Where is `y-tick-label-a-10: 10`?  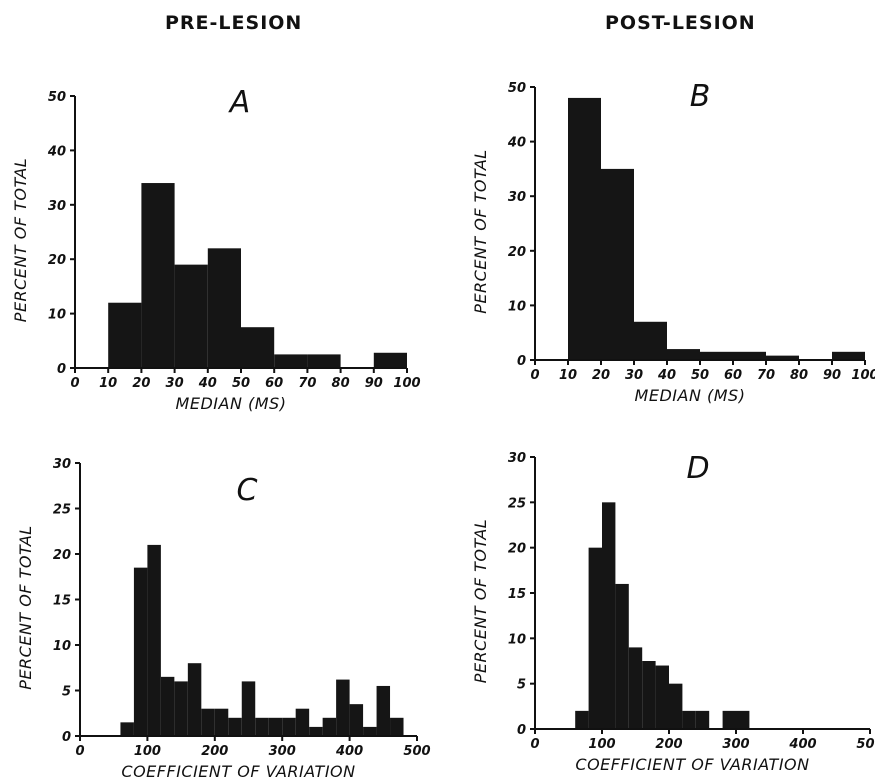
y-tick-label-a-10: 10 is located at coordinates (57, 315).